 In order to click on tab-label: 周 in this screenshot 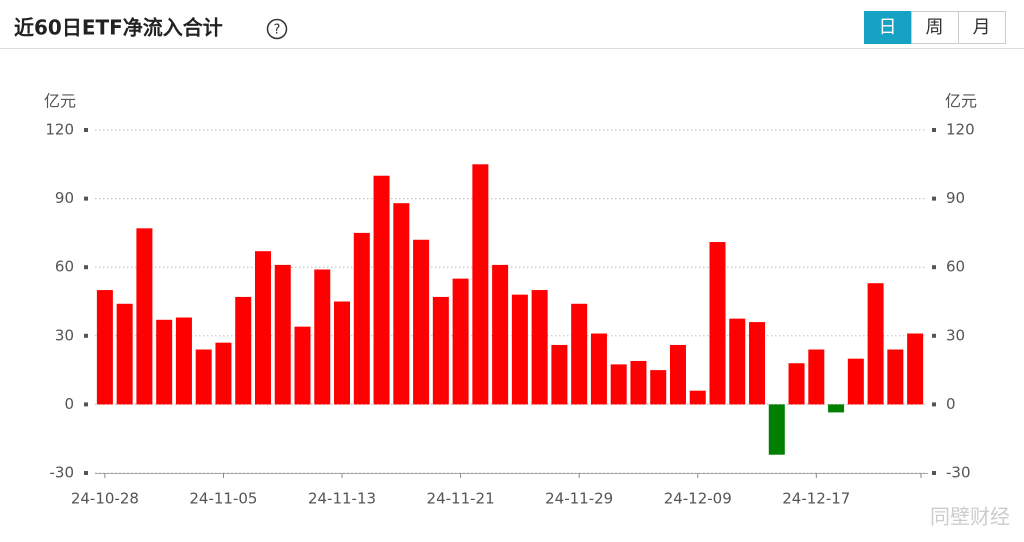, I will do `click(935, 27)`.